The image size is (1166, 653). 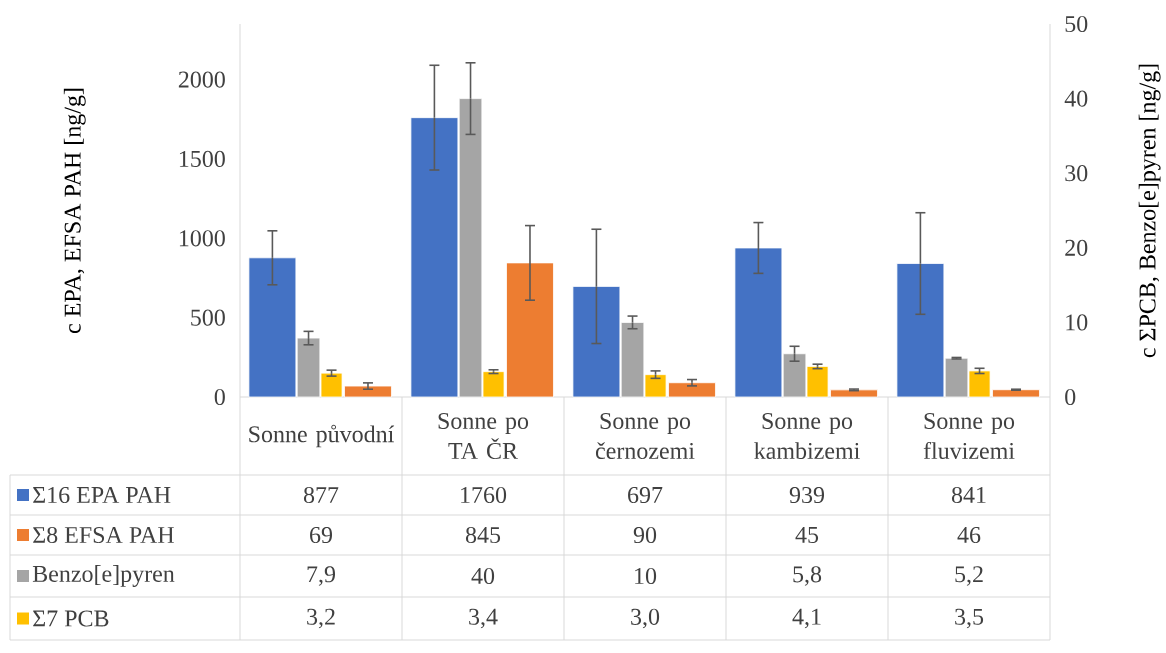 I want to click on data-label: 1760, so click(x=484, y=495).